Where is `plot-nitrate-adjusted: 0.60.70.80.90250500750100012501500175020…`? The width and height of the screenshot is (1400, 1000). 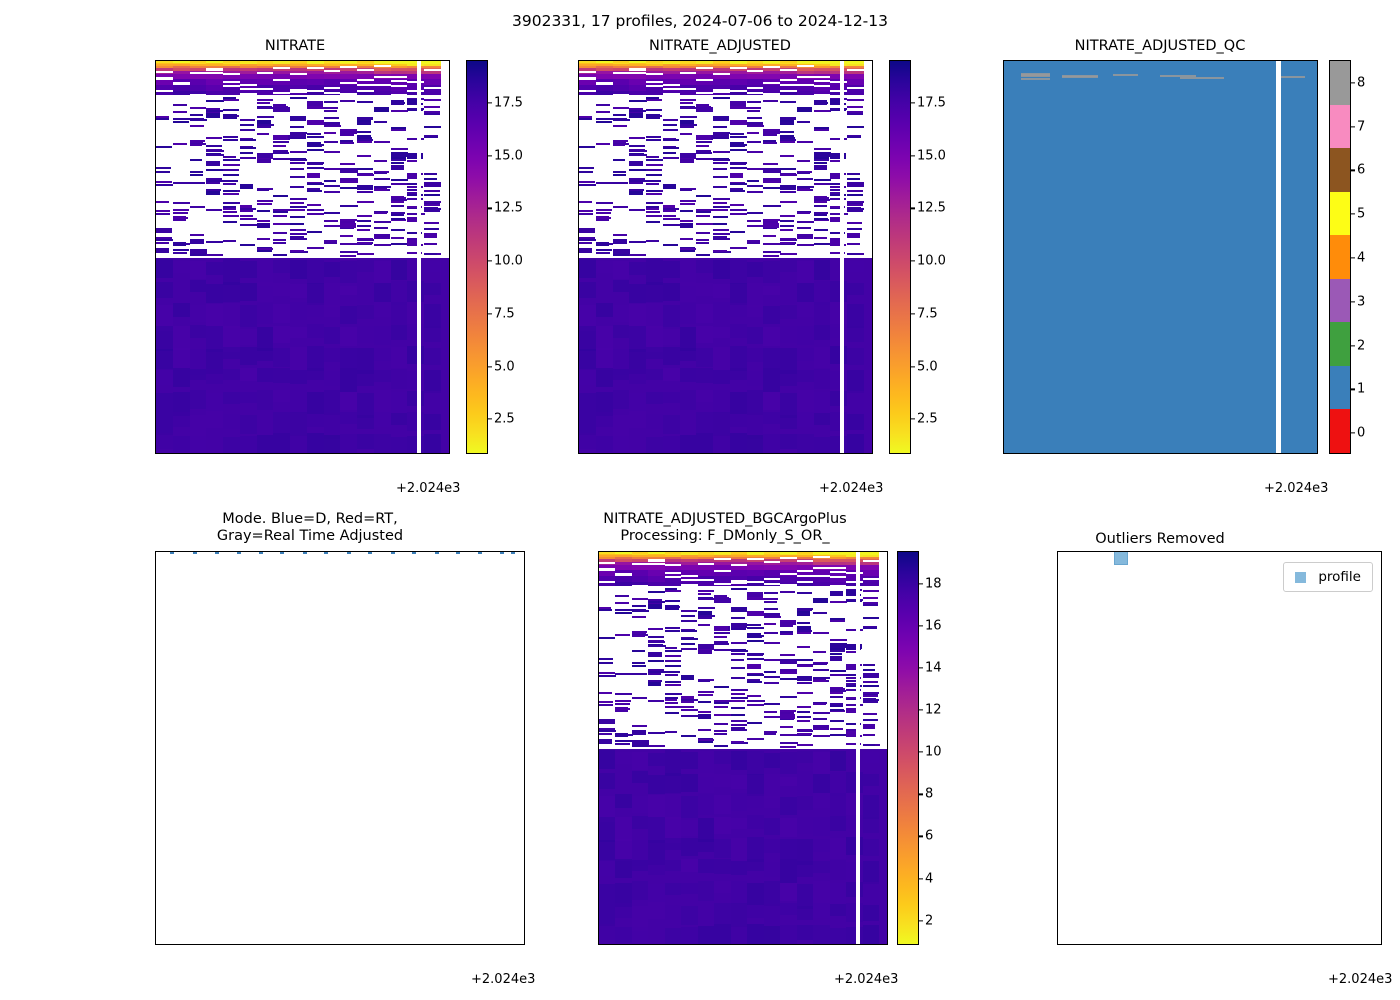 plot-nitrate-adjusted: 0.60.70.80.90250500750100012501500175020… is located at coordinates (725, 257).